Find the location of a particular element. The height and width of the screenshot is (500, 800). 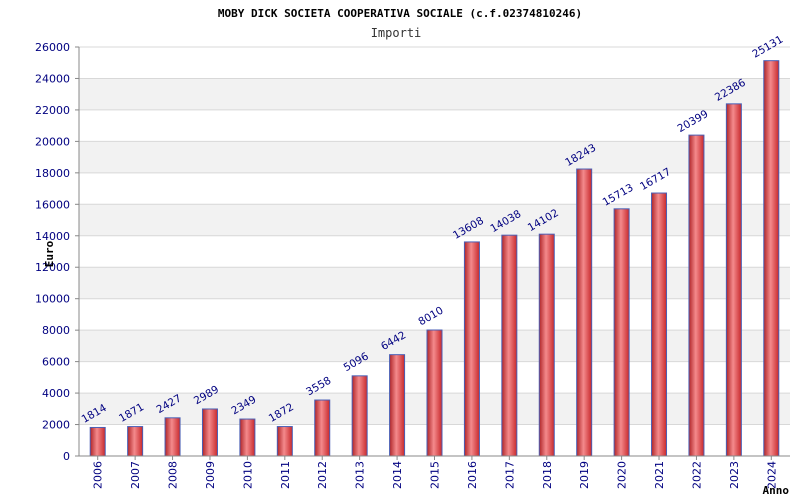

y-tick-label: 8000 is located at coordinates (56, 330).